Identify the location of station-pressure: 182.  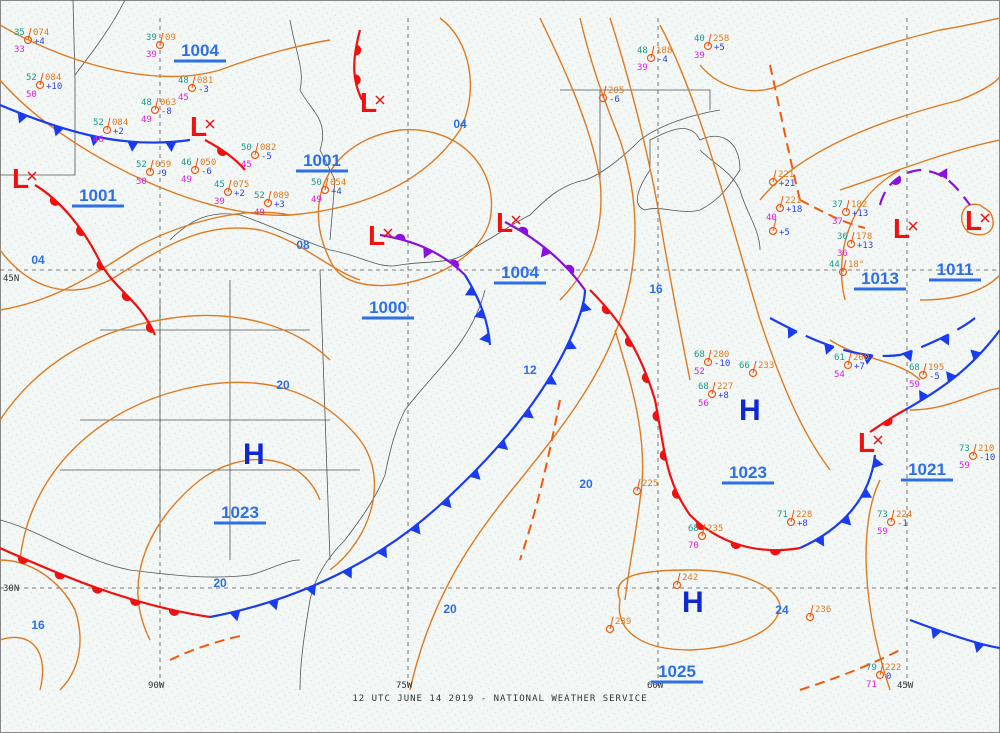
(859, 205).